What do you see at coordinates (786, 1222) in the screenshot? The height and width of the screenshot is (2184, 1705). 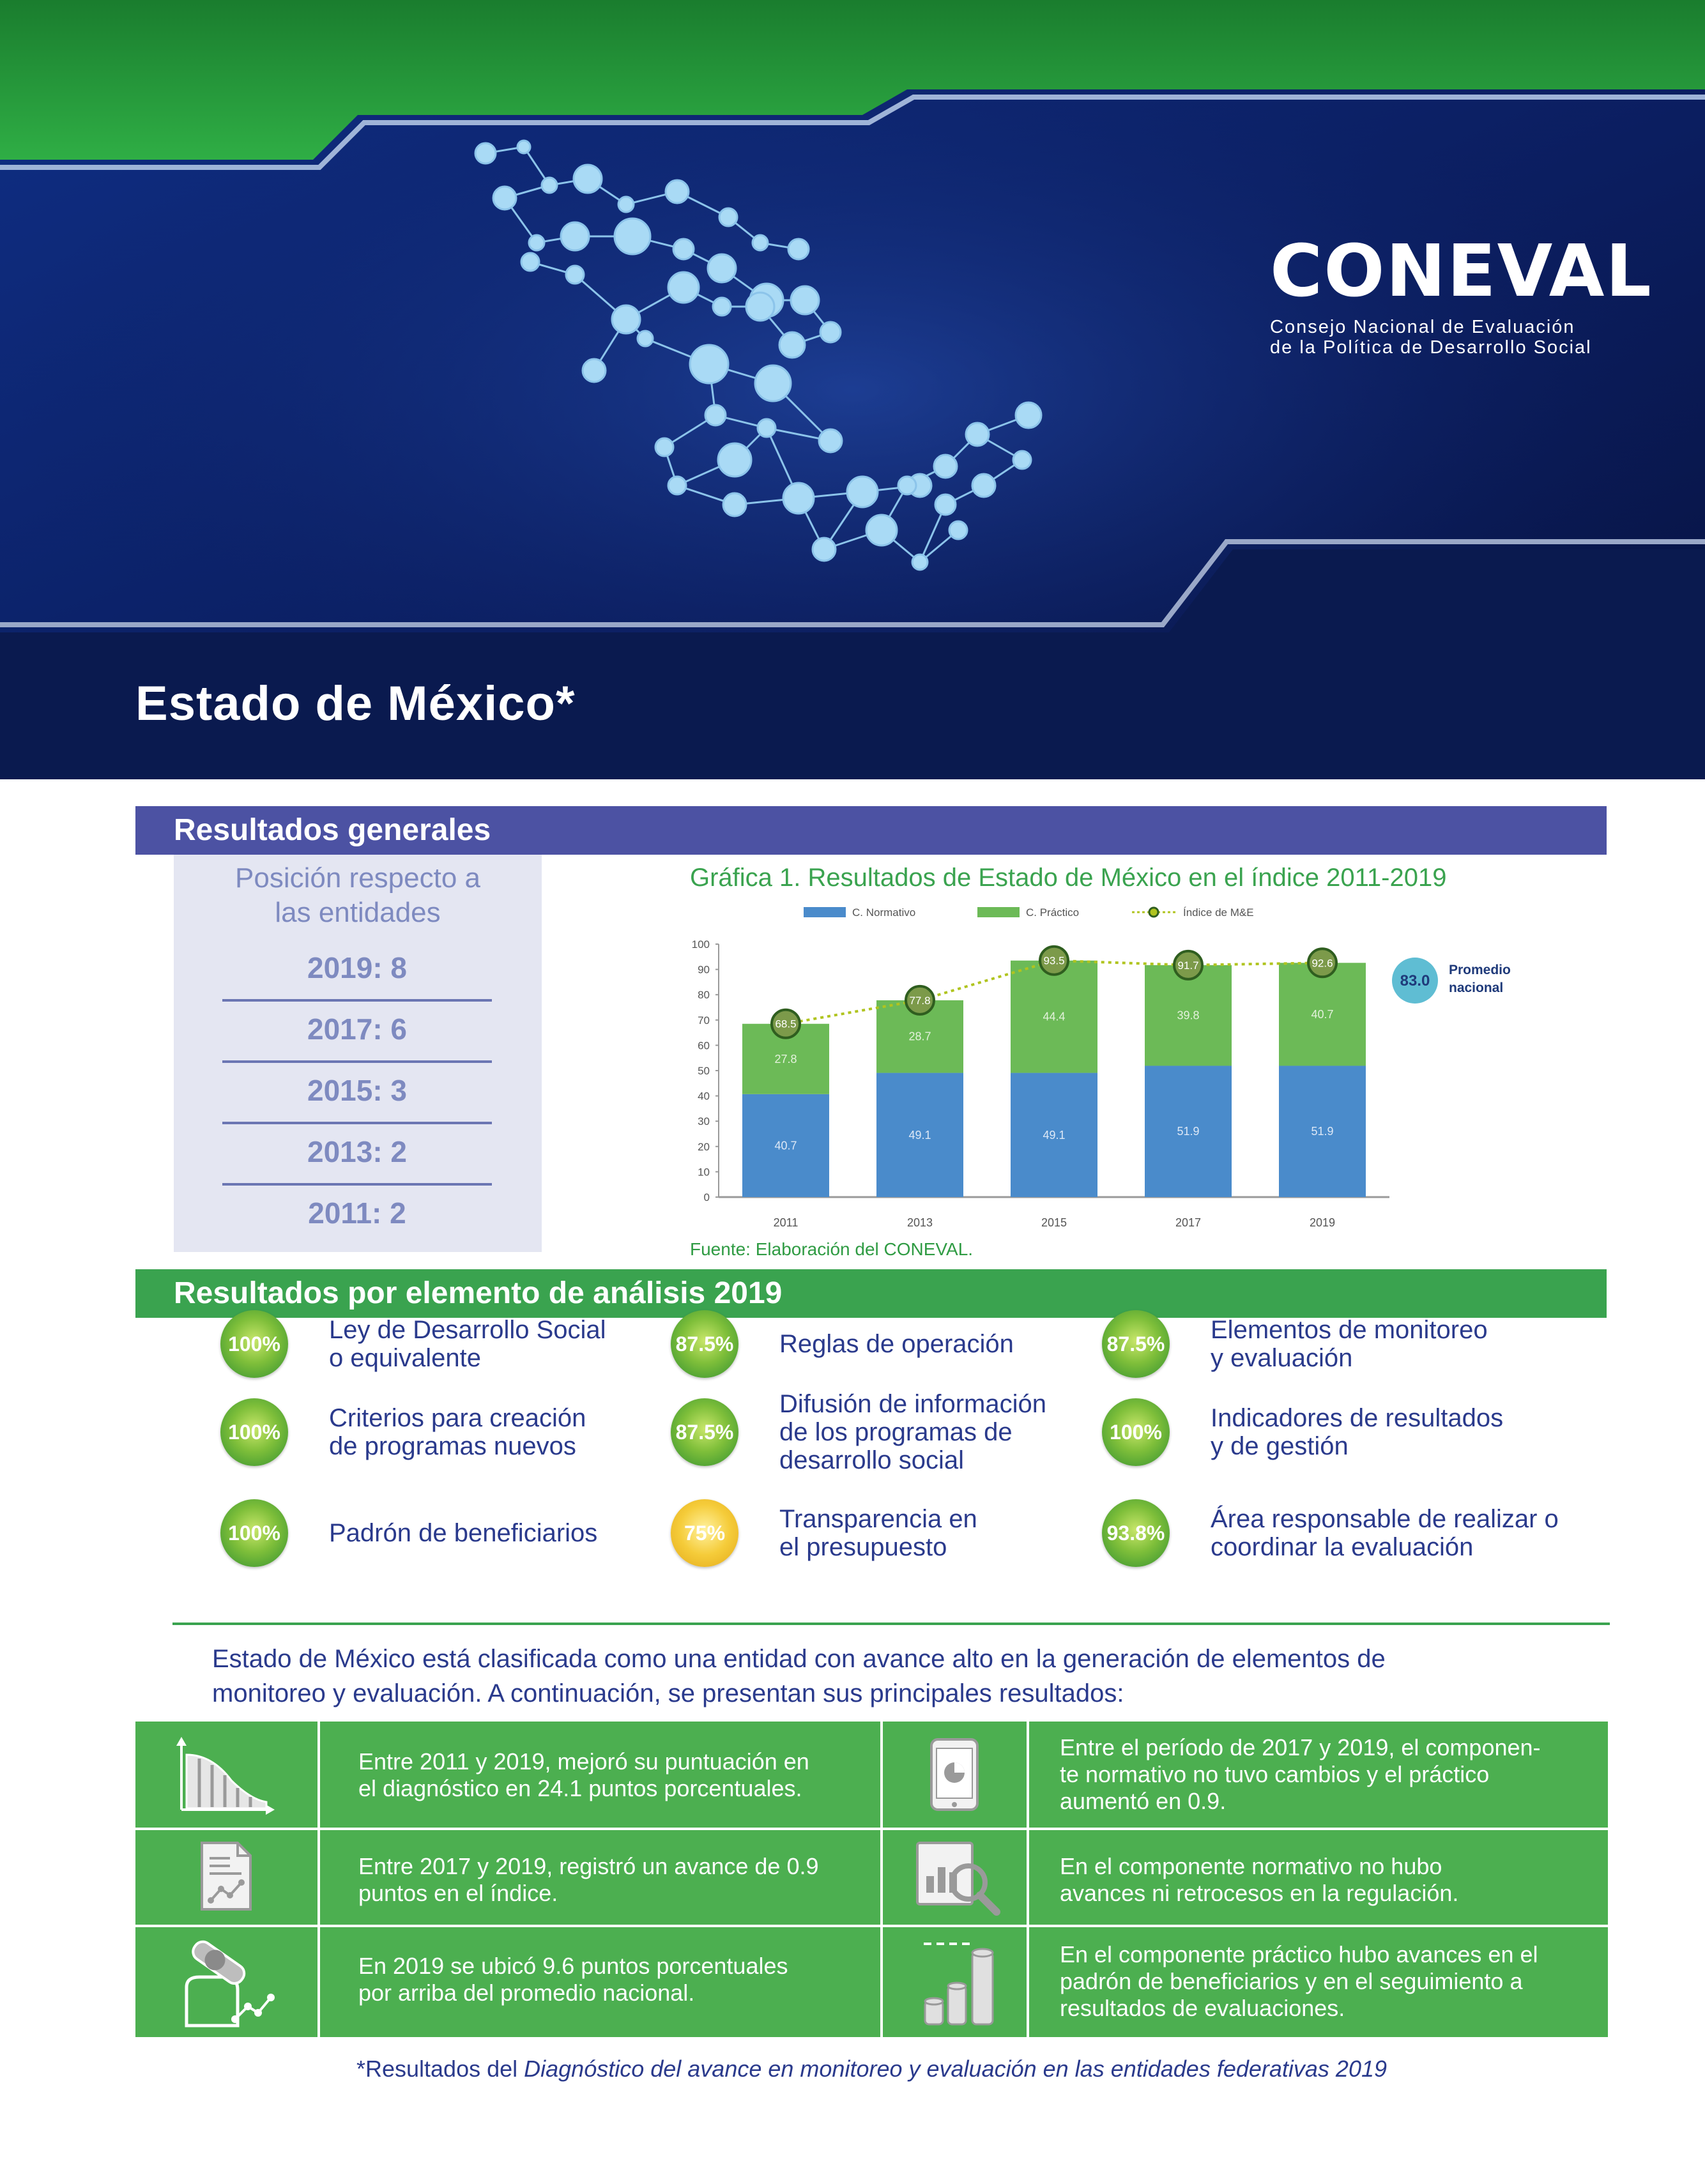 I see `x-tick-label: 2011` at bounding box center [786, 1222].